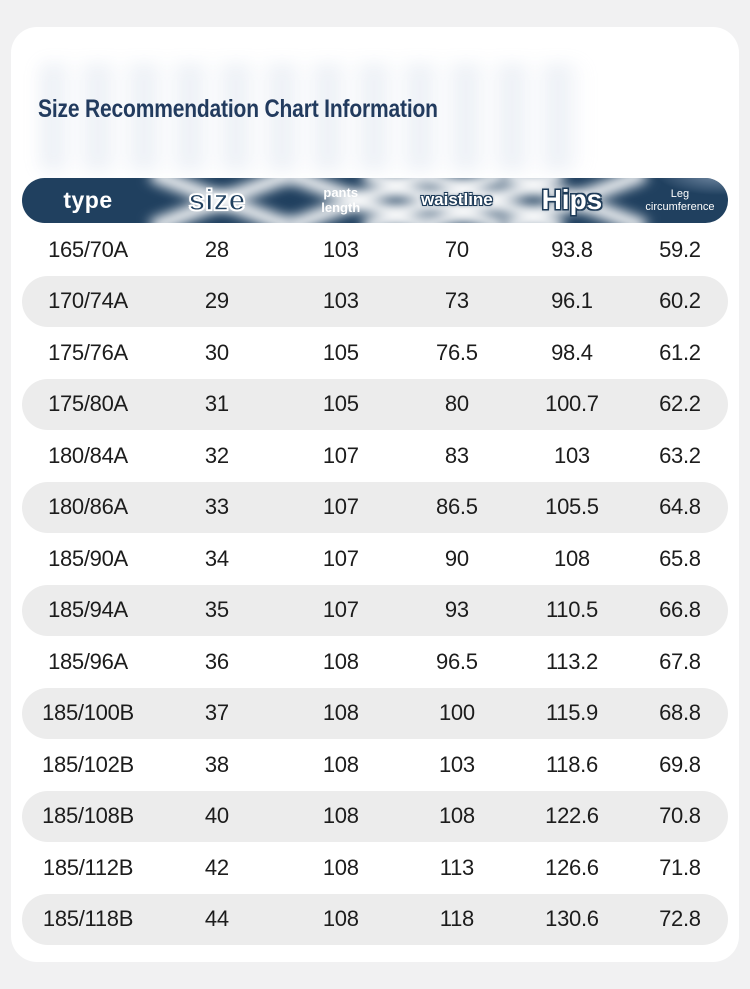 This screenshot has width=750, height=989. Describe the element at coordinates (680, 455) in the screenshot. I see `table-cell: 63.2` at that location.